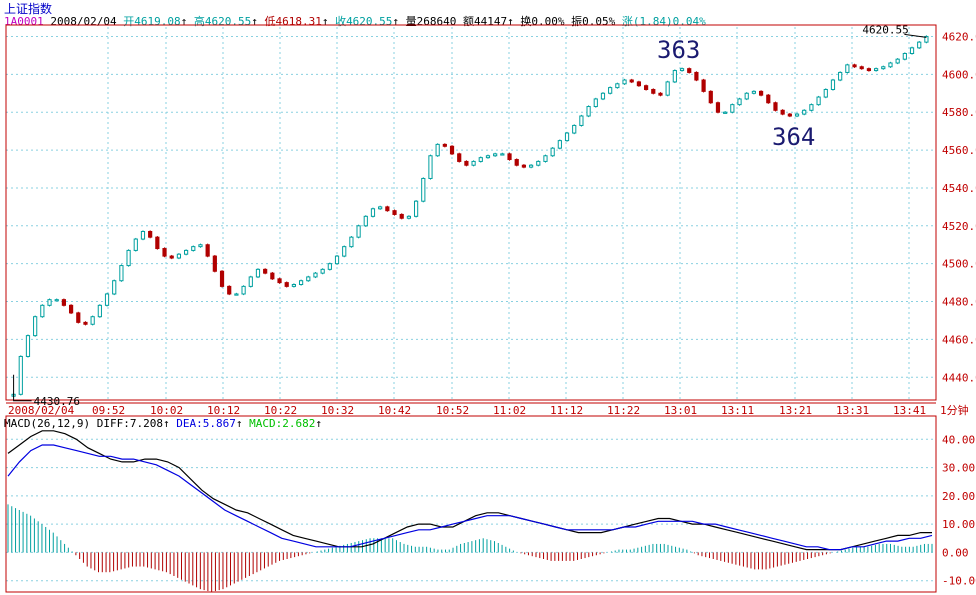  What do you see at coordinates (223, 410) in the screenshot?
I see `time-tick-label: 10:12` at bounding box center [223, 410].